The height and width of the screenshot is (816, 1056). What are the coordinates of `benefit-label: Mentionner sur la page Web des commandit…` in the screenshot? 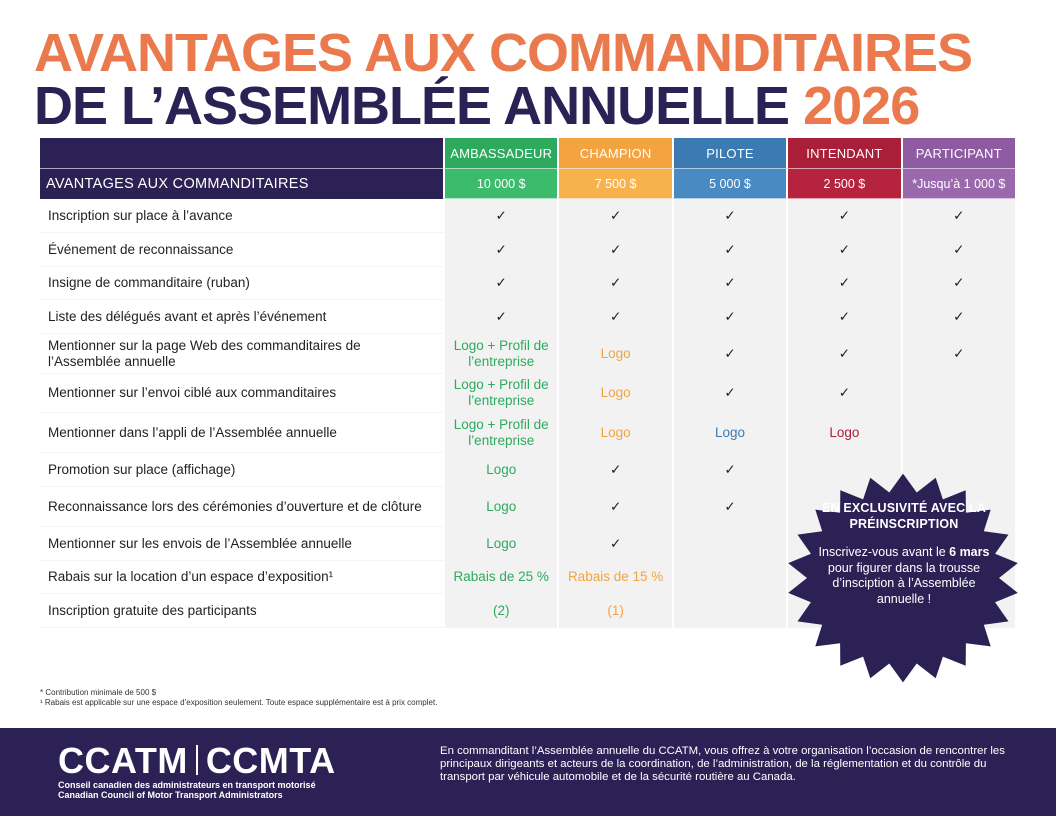 It's located at (242, 354).